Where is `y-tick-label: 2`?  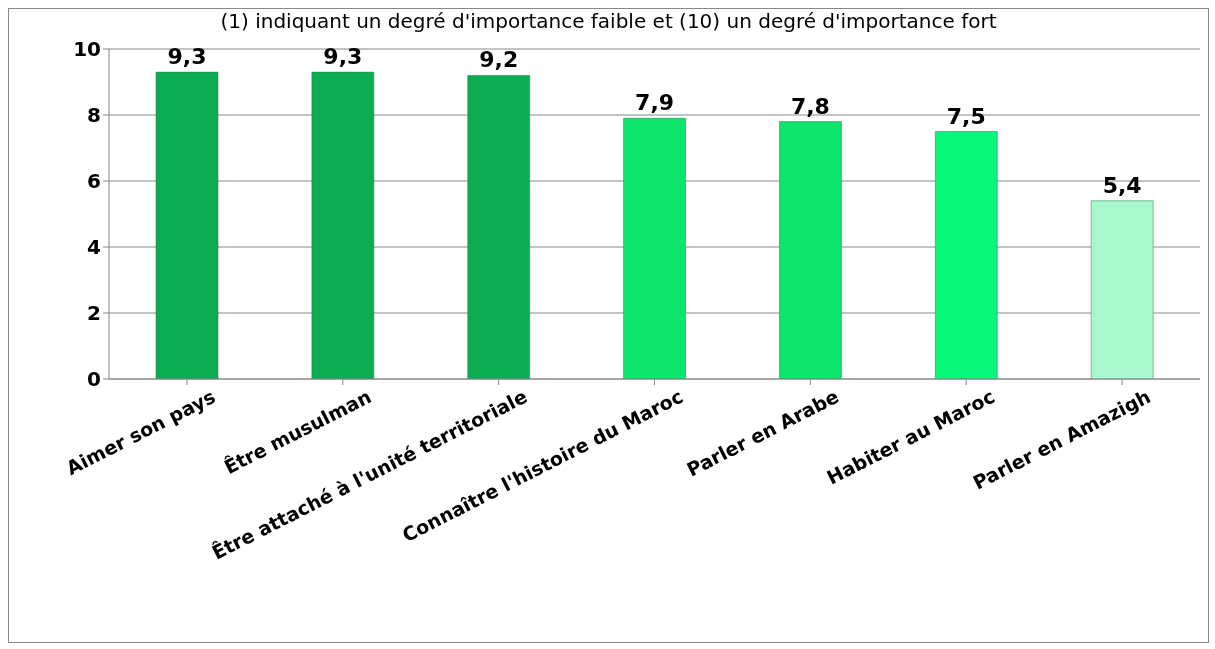
y-tick-label: 2 is located at coordinates (94, 313).